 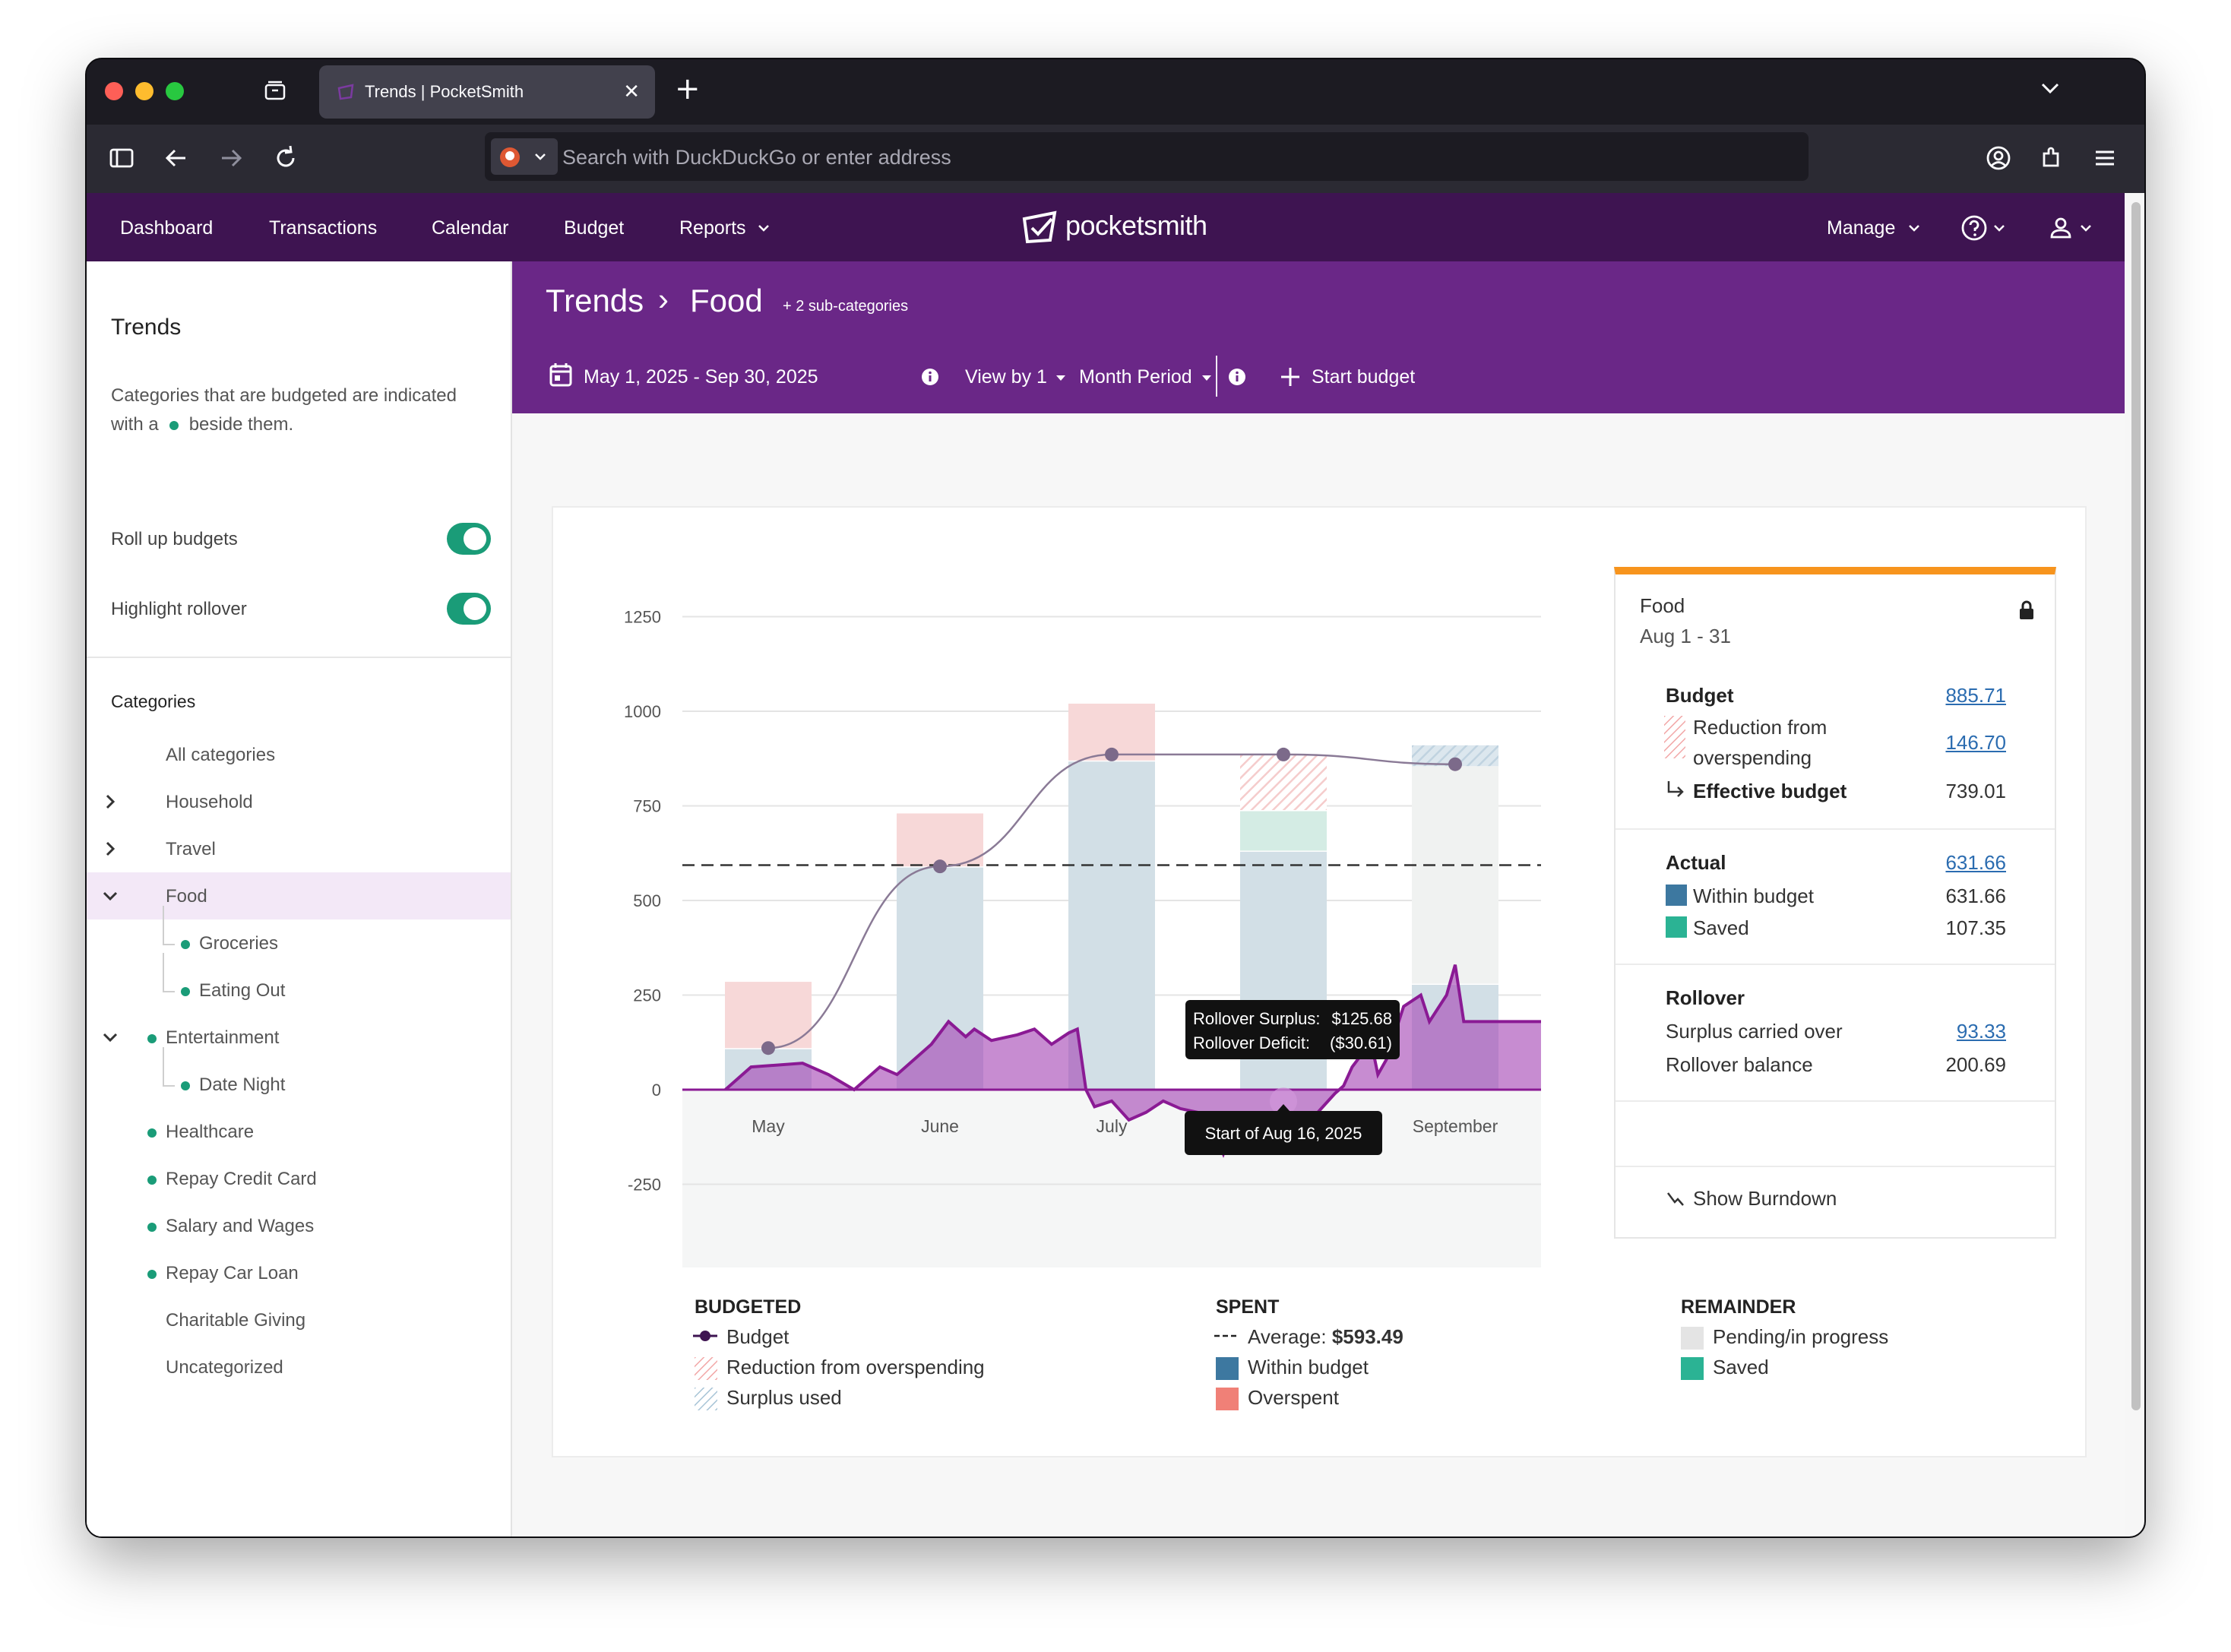 I want to click on account-icon, so click(x=1998, y=158).